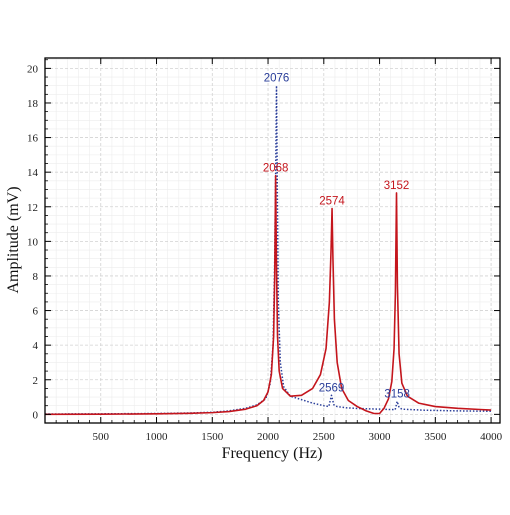 Image resolution: width=510 pixels, height=515 pixels. What do you see at coordinates (277, 79) in the screenshot?
I see `peak-label: 2076` at bounding box center [277, 79].